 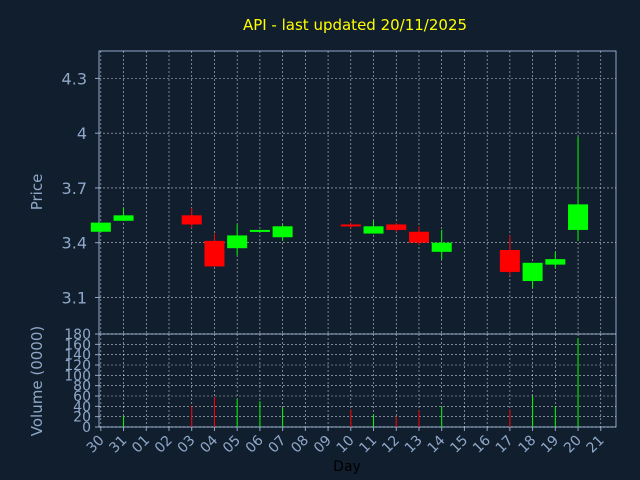 I want to click on price-tick-label: 3.4, so click(x=74, y=243).